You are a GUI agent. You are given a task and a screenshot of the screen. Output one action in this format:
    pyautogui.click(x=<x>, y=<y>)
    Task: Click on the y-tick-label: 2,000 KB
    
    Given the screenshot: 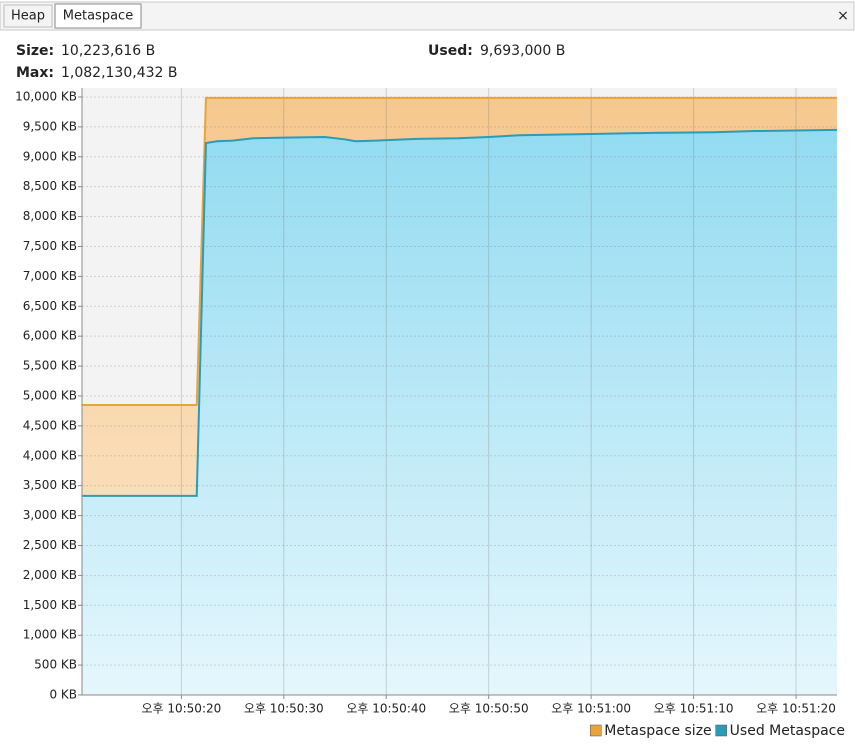 What is the action you would take?
    pyautogui.click(x=50, y=575)
    